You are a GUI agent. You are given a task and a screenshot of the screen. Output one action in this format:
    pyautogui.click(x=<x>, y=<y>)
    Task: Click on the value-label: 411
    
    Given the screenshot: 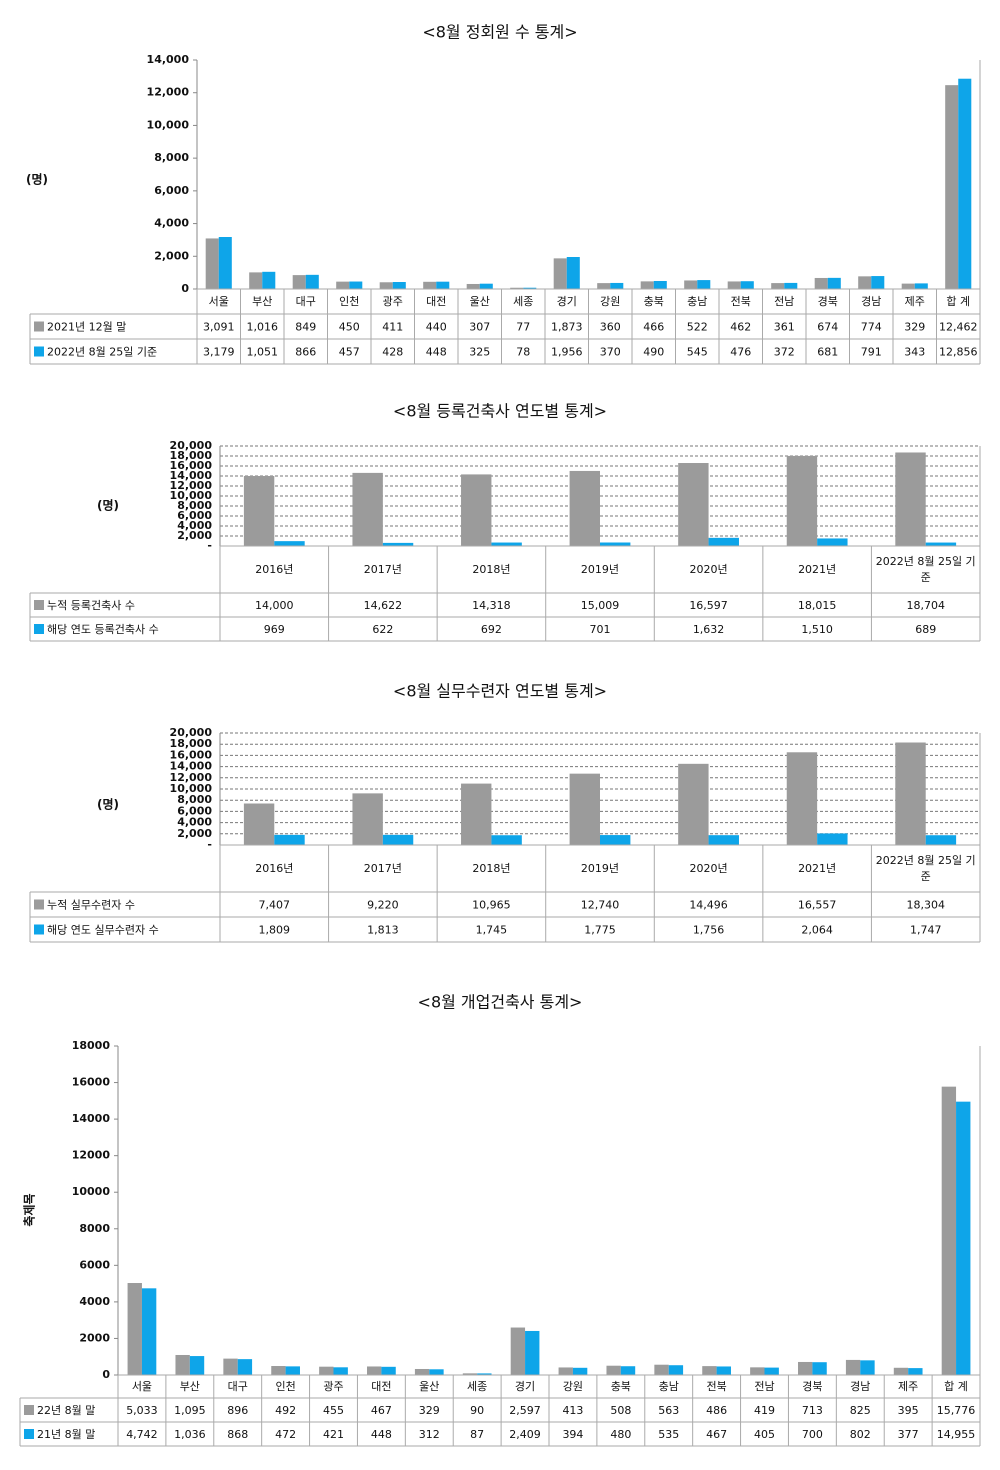 What is the action you would take?
    pyautogui.click(x=392, y=327)
    